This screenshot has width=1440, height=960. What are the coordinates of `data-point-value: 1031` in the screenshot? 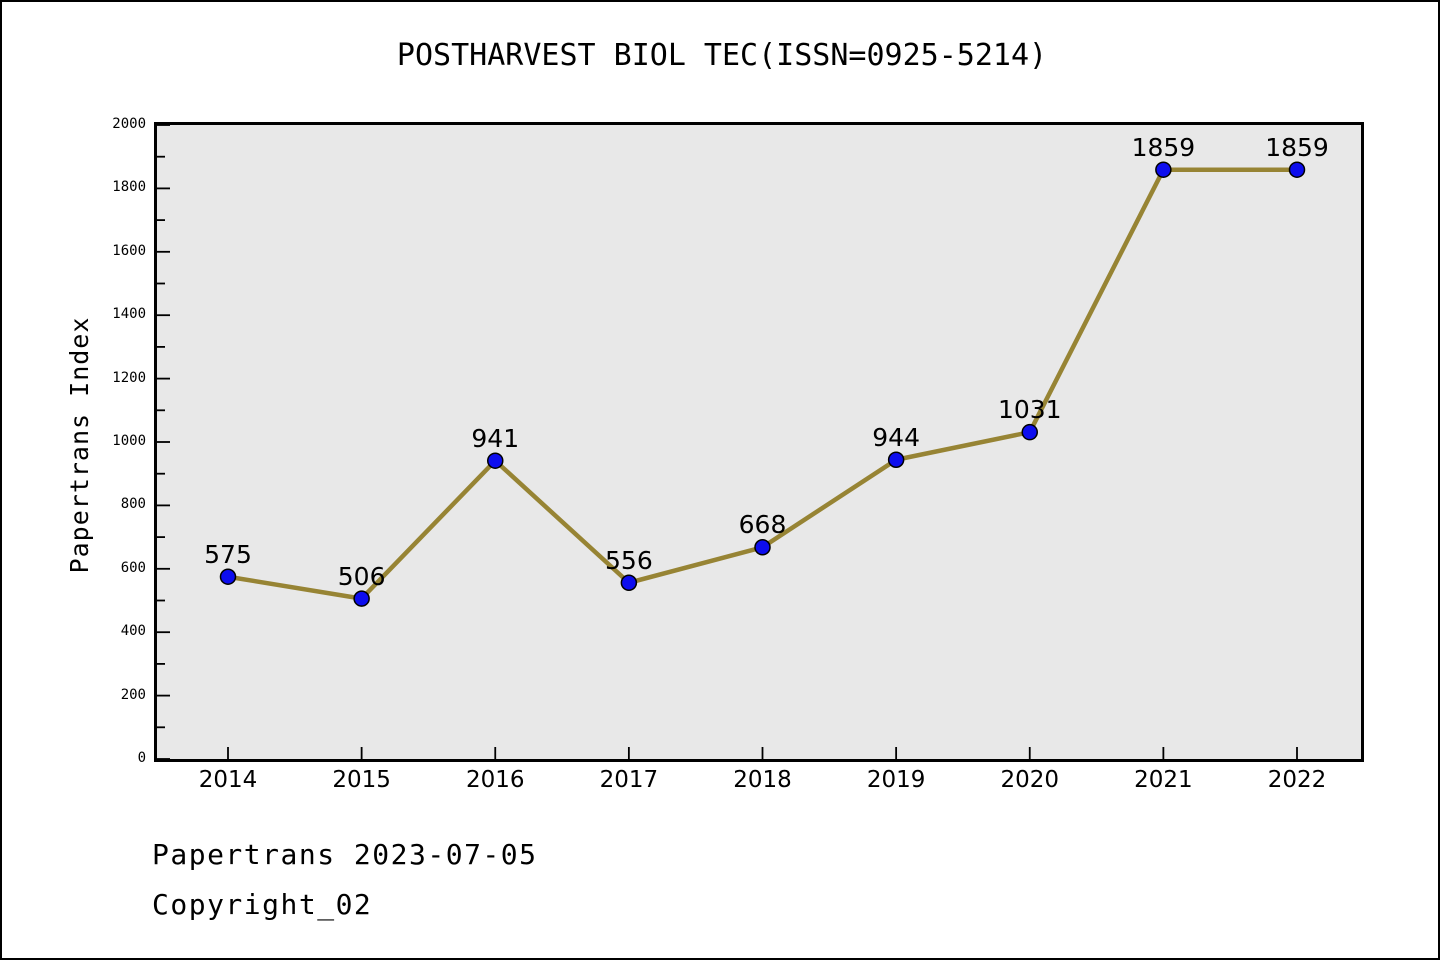 It's located at (1029, 410).